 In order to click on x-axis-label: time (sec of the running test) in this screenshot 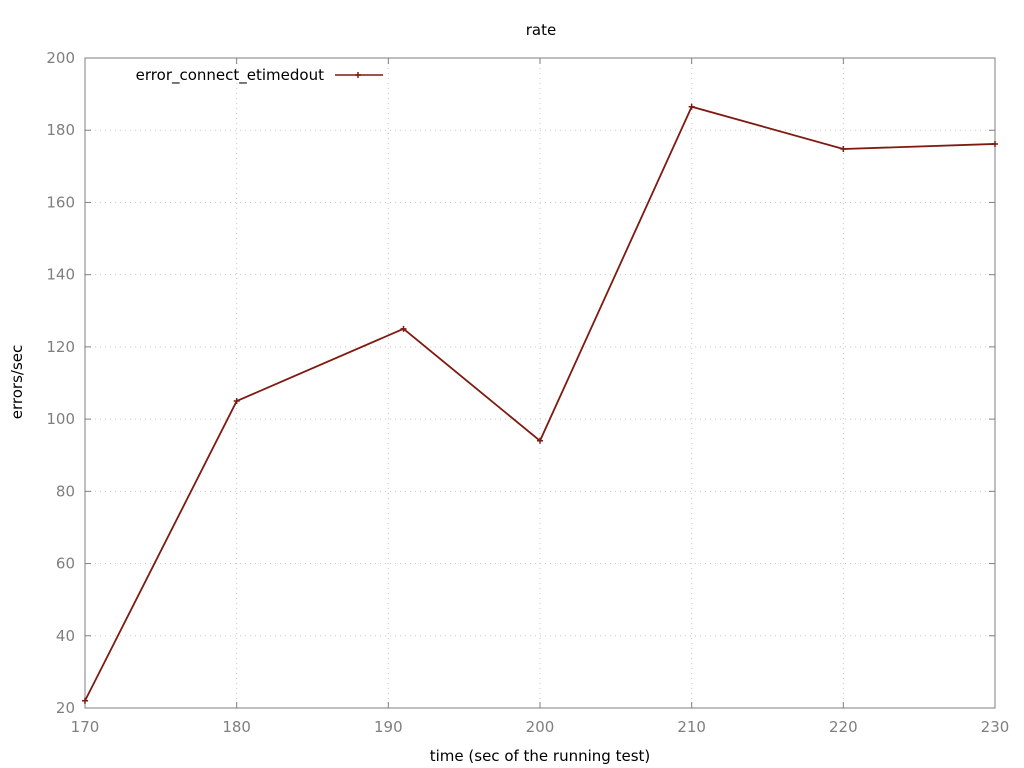, I will do `click(540, 756)`.